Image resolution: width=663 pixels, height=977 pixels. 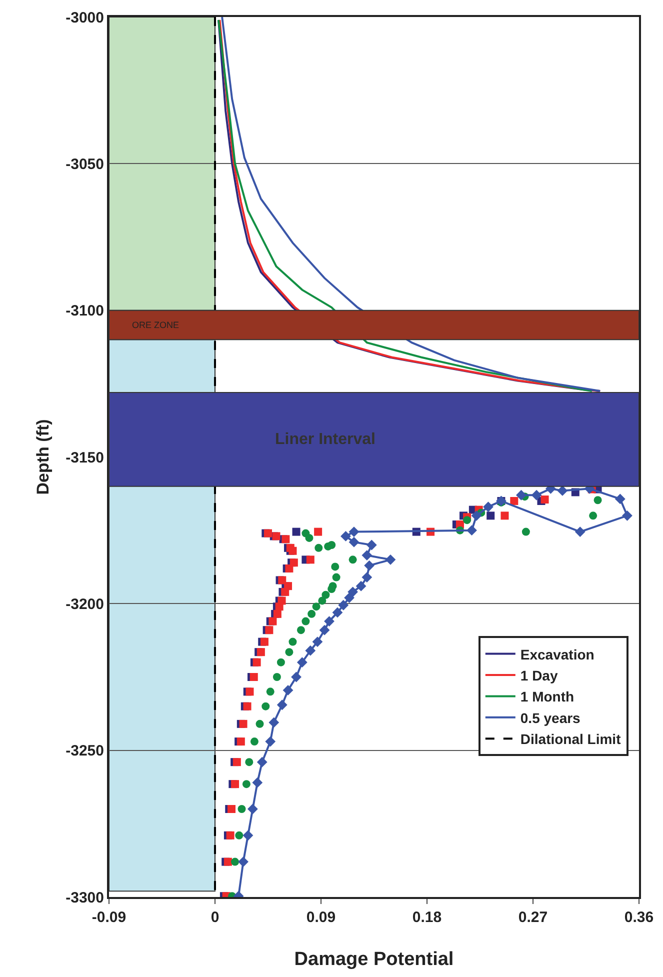 What do you see at coordinates (85, 457) in the screenshot?
I see `y-tick-label: -3150` at bounding box center [85, 457].